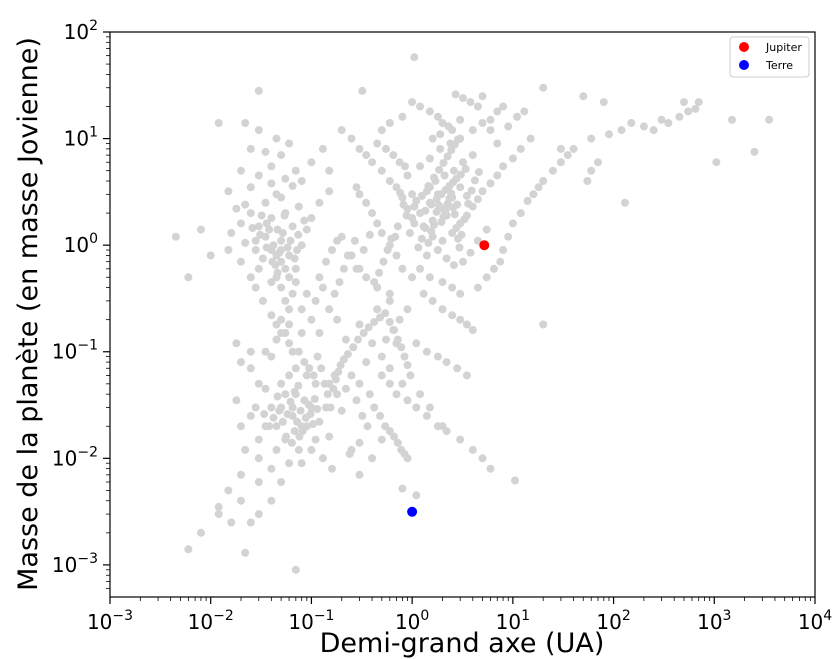 The image size is (837, 659). What do you see at coordinates (75, 351) in the screenshot?
I see `y-tick-label: 10⁻¹` at bounding box center [75, 351].